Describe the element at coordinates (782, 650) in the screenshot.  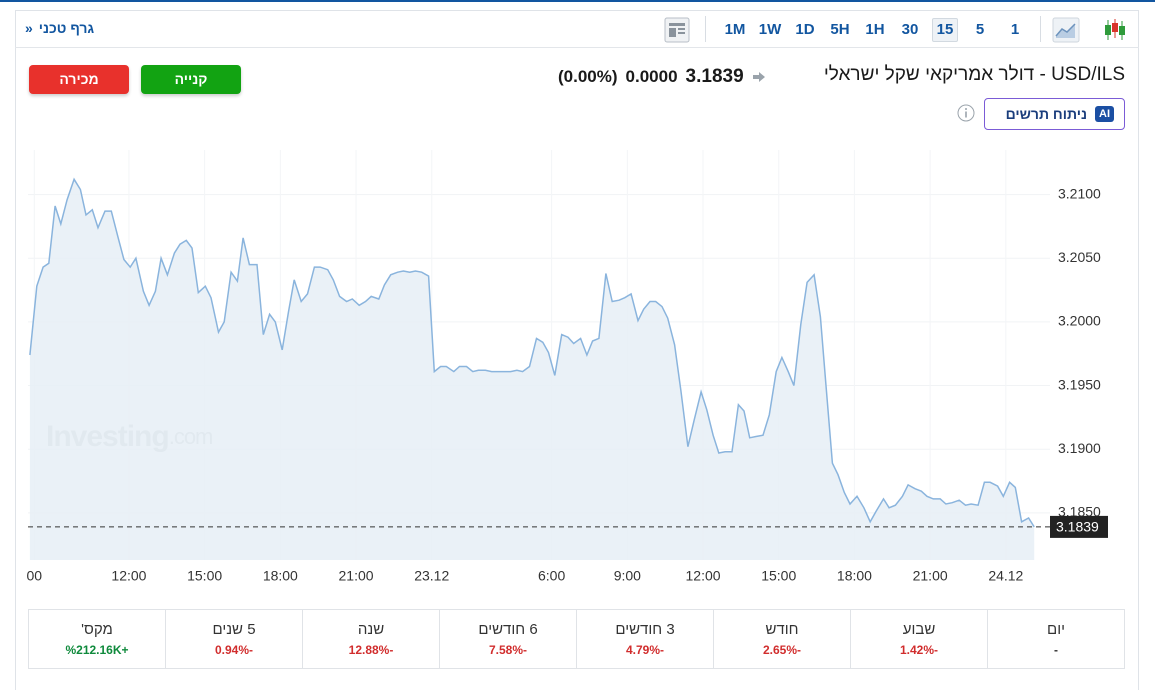
I see `period-change: -2.65%` at that location.